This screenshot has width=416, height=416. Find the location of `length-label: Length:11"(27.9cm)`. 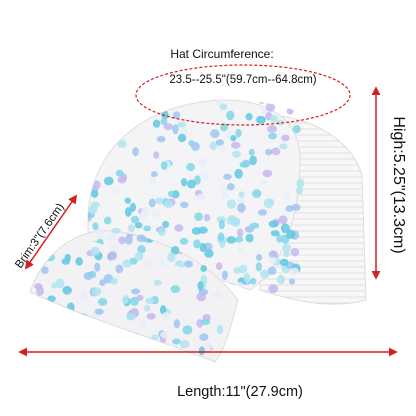

length-label: Length:11"(27.9cm) is located at coordinates (240, 392).